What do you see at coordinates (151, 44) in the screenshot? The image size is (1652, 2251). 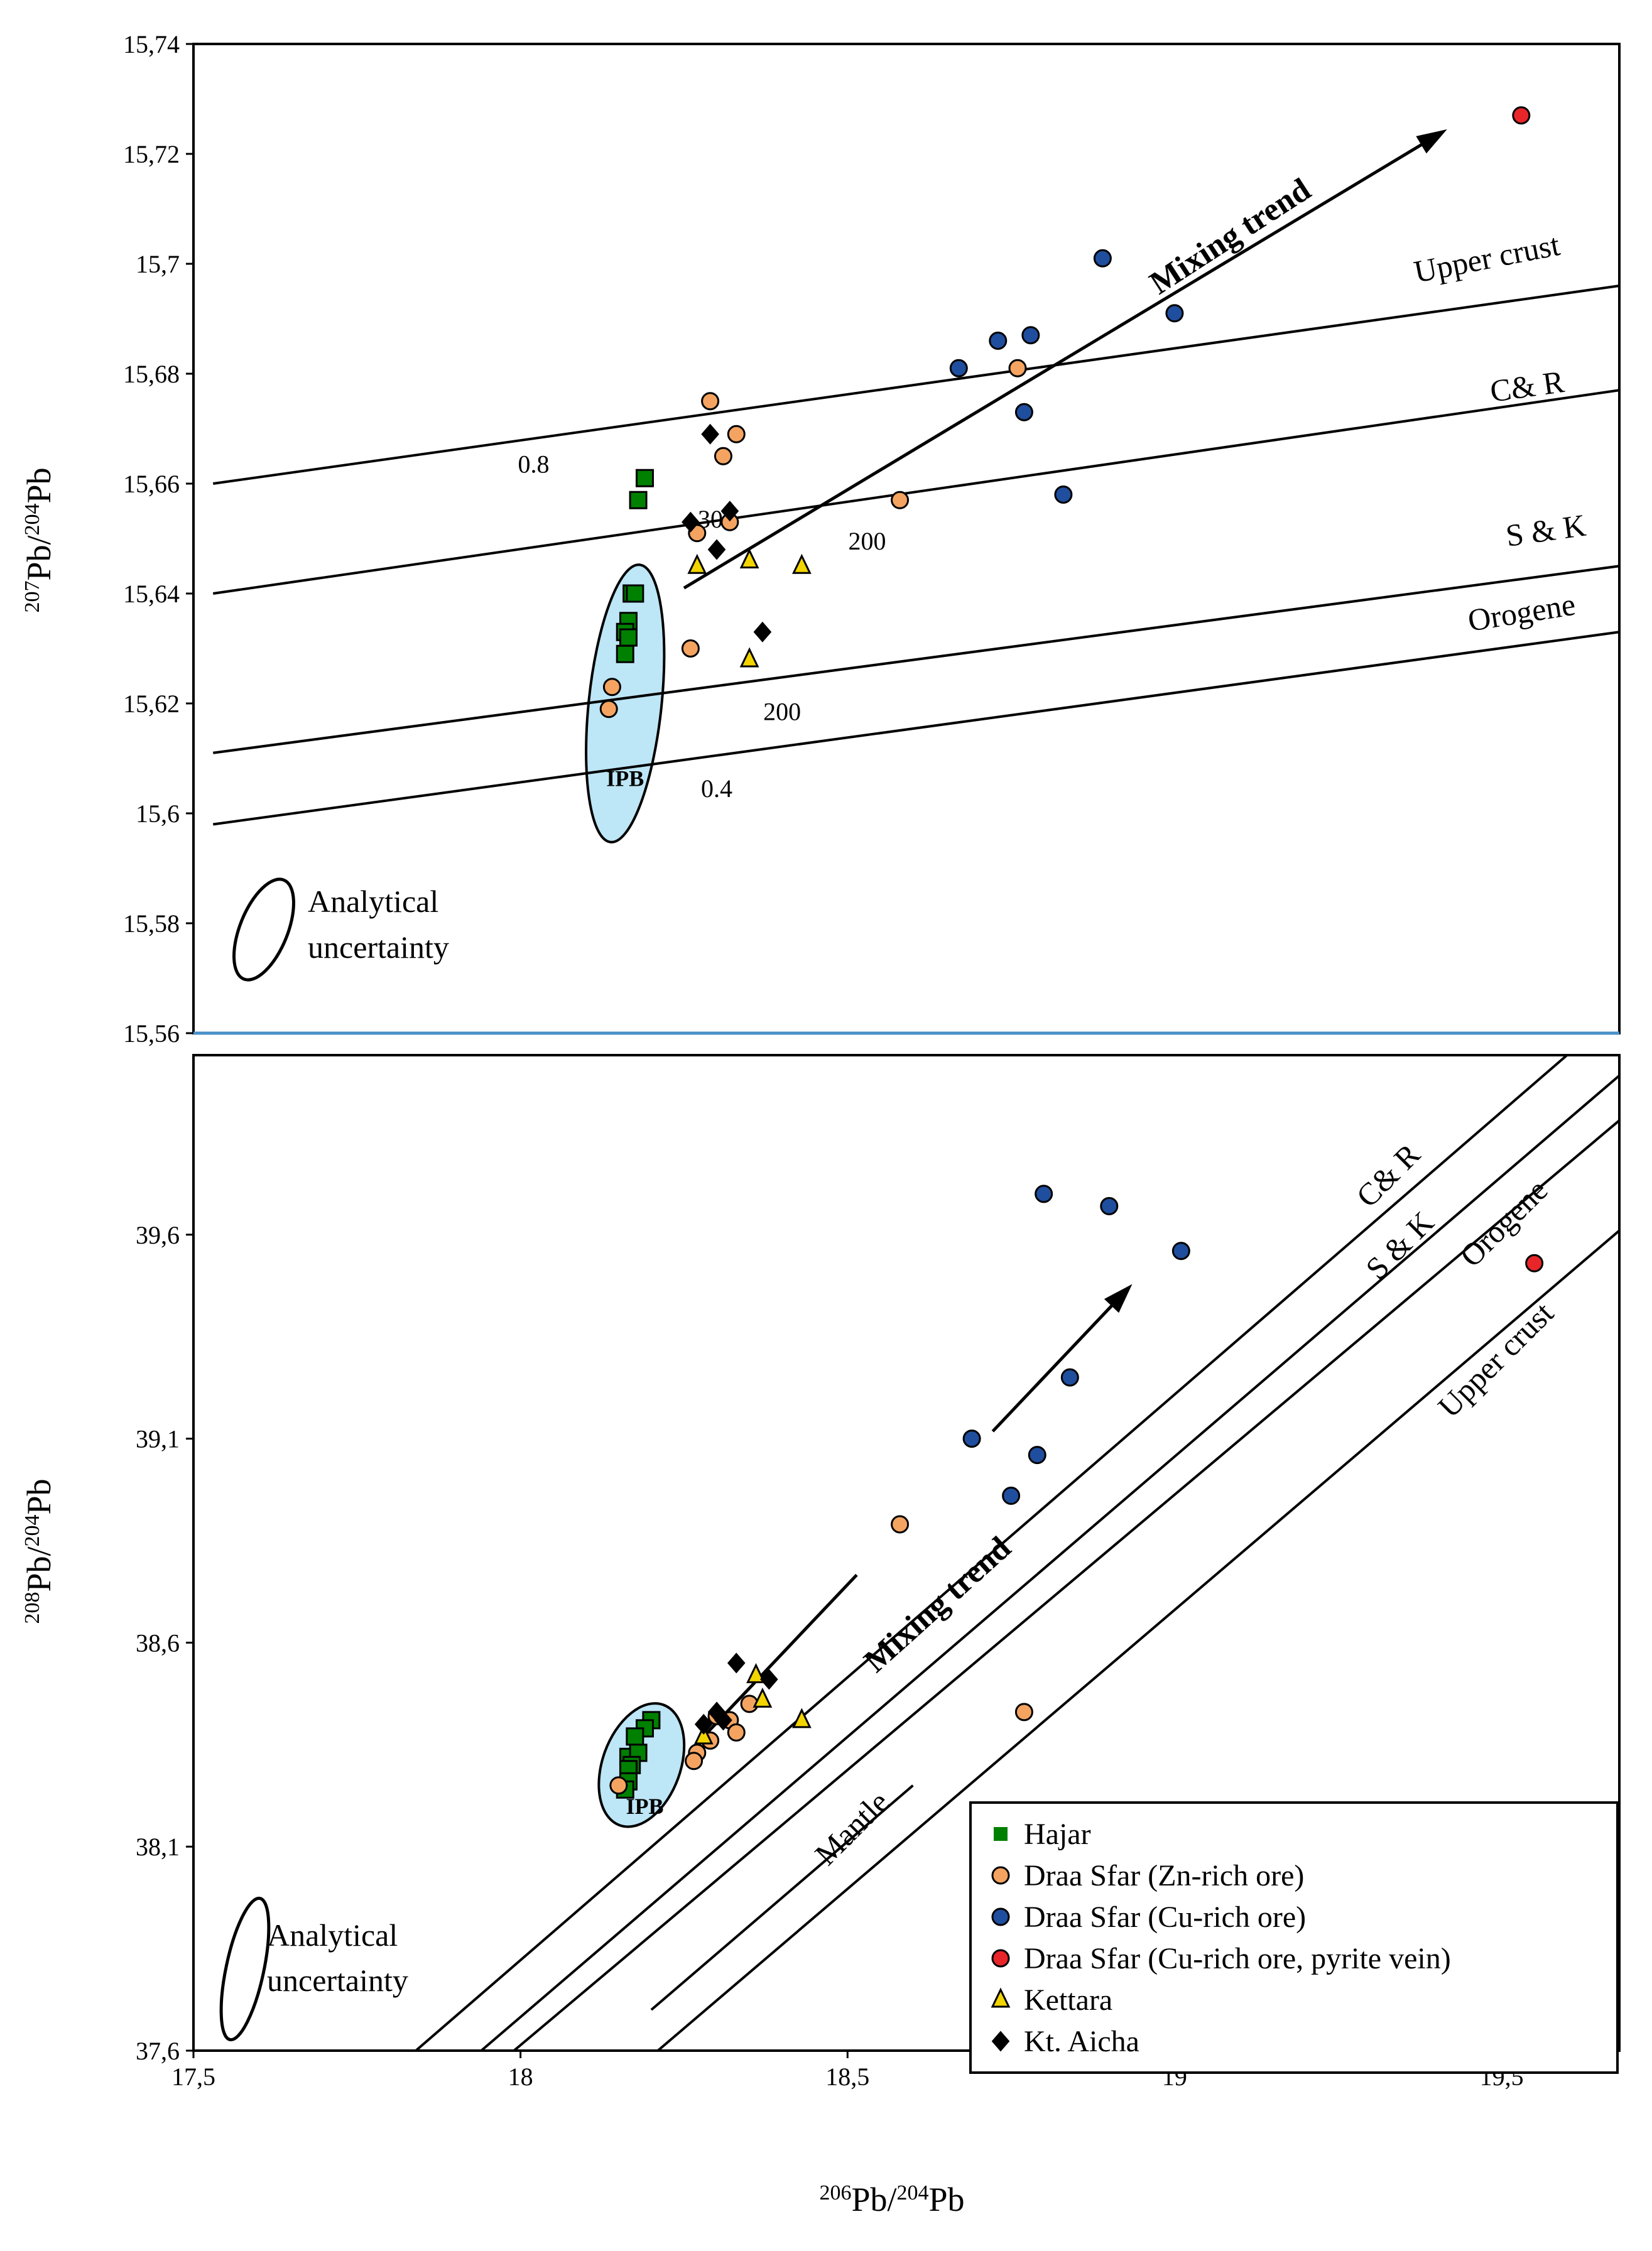 I see `y-tick-label: 15,74` at bounding box center [151, 44].